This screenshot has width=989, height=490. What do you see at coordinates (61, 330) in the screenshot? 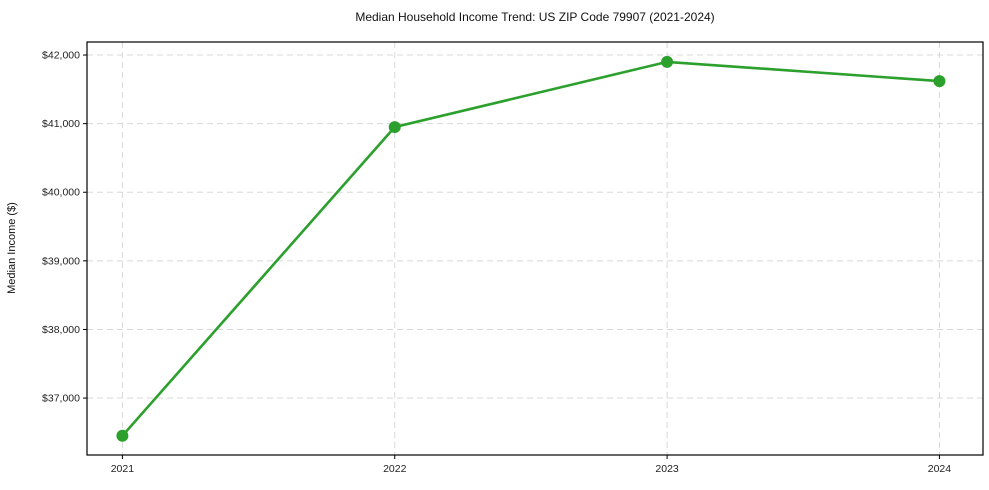
I see `y-tick-label: $38,000` at bounding box center [61, 330].